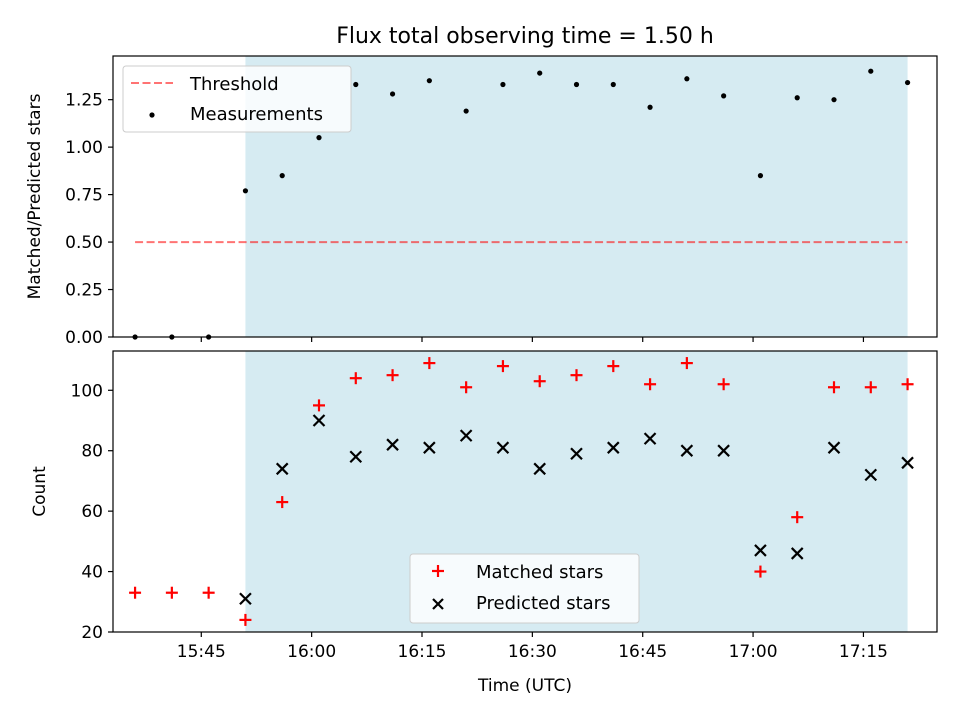  I want to click on top-legend-box, so click(237, 99).